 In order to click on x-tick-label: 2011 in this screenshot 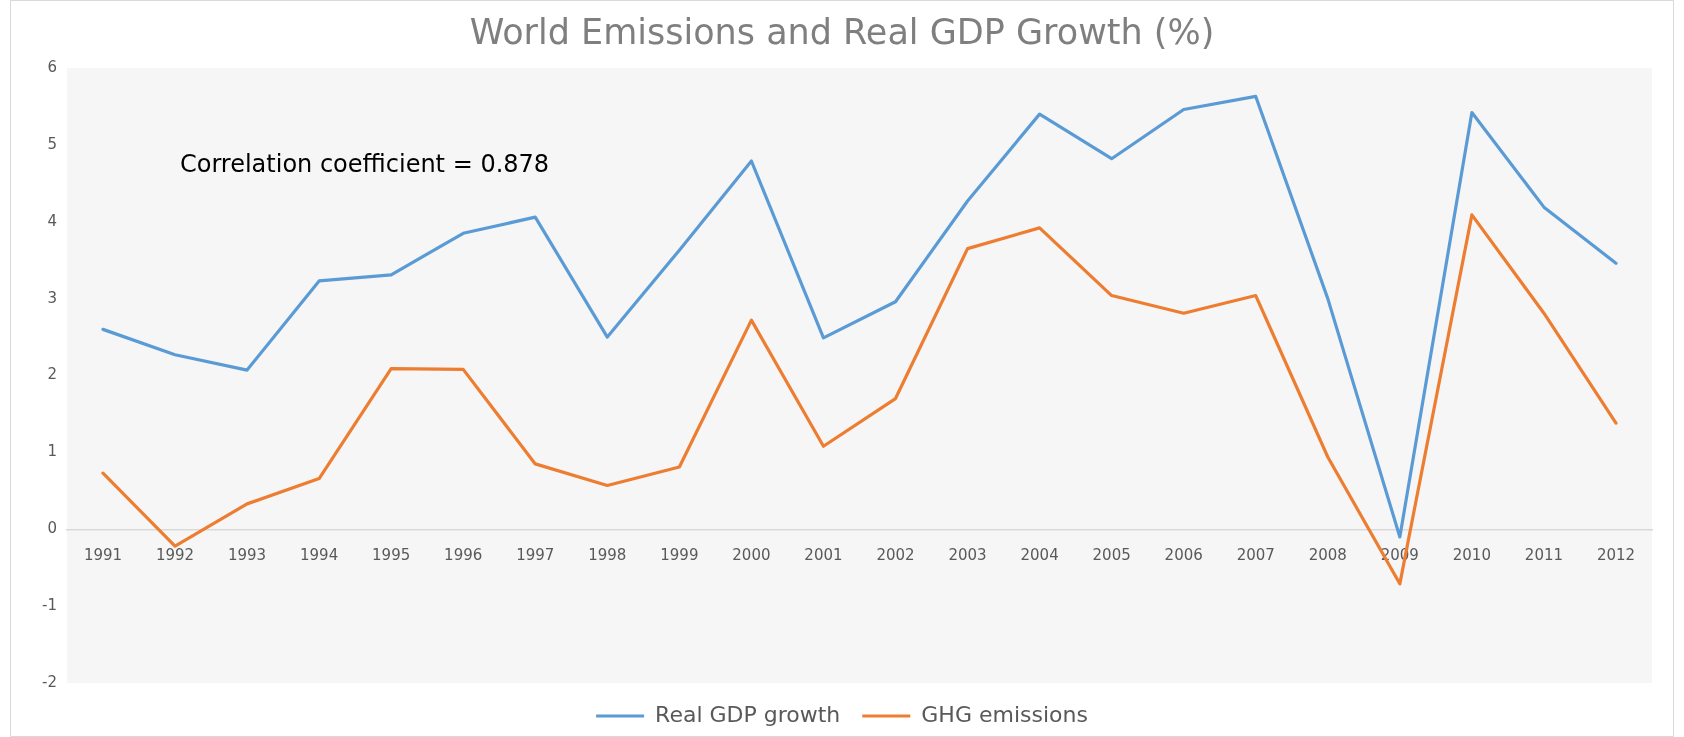, I will do `click(1544, 555)`.